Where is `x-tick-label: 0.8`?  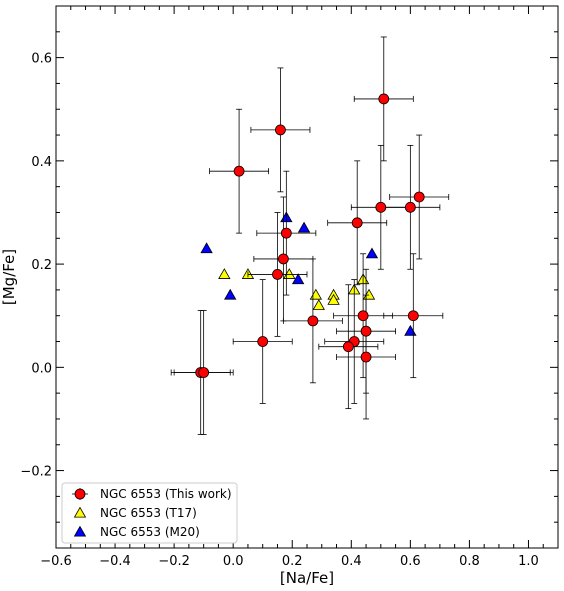
x-tick-label: 0.8 is located at coordinates (469, 561).